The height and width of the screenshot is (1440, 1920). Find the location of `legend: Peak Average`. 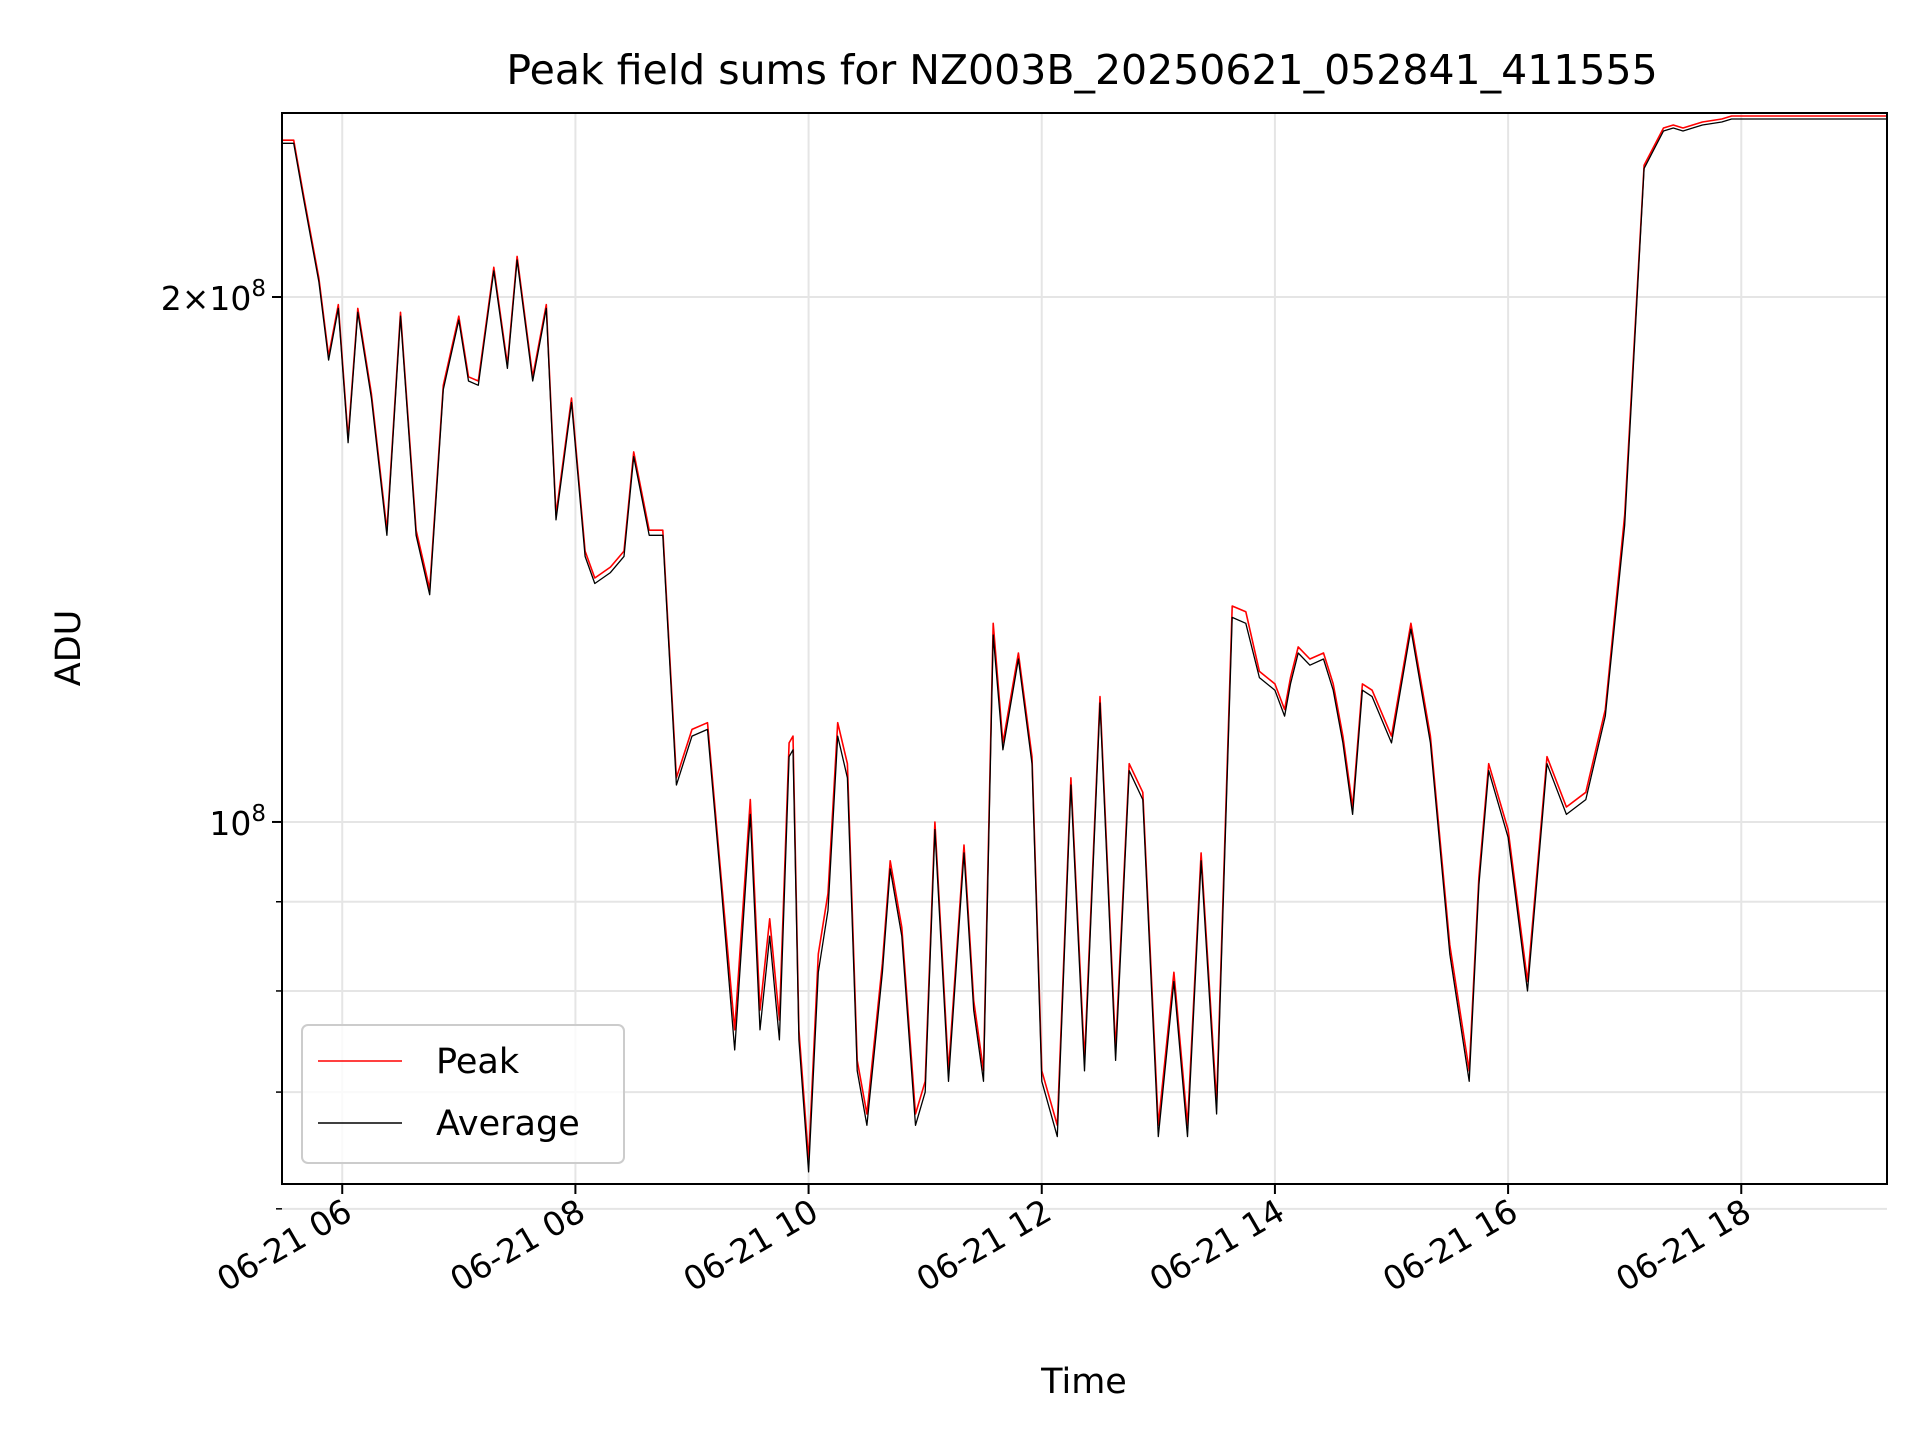

legend: Peak Average is located at coordinates (463, 1094).